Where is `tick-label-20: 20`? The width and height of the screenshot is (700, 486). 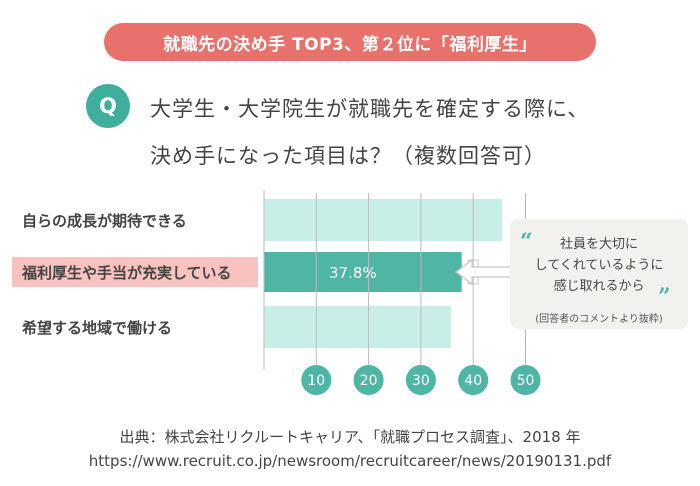
tick-label-20: 20 is located at coordinates (369, 381).